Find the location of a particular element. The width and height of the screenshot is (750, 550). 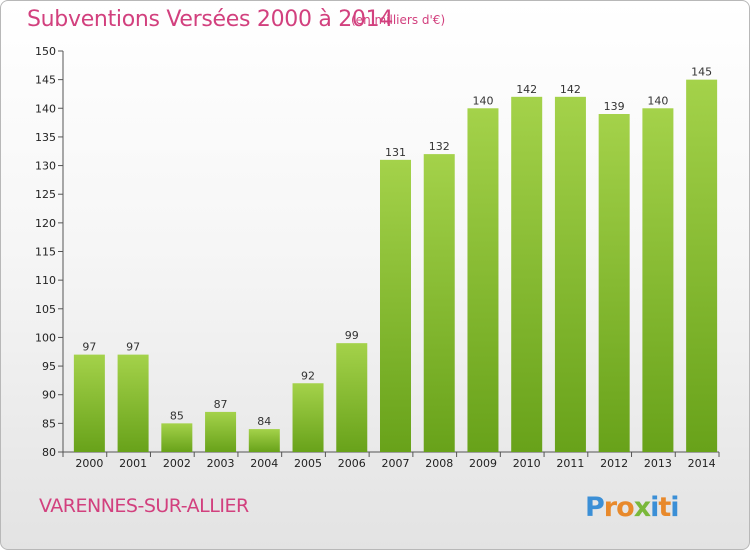

bar-value-label: 87 is located at coordinates (221, 404).